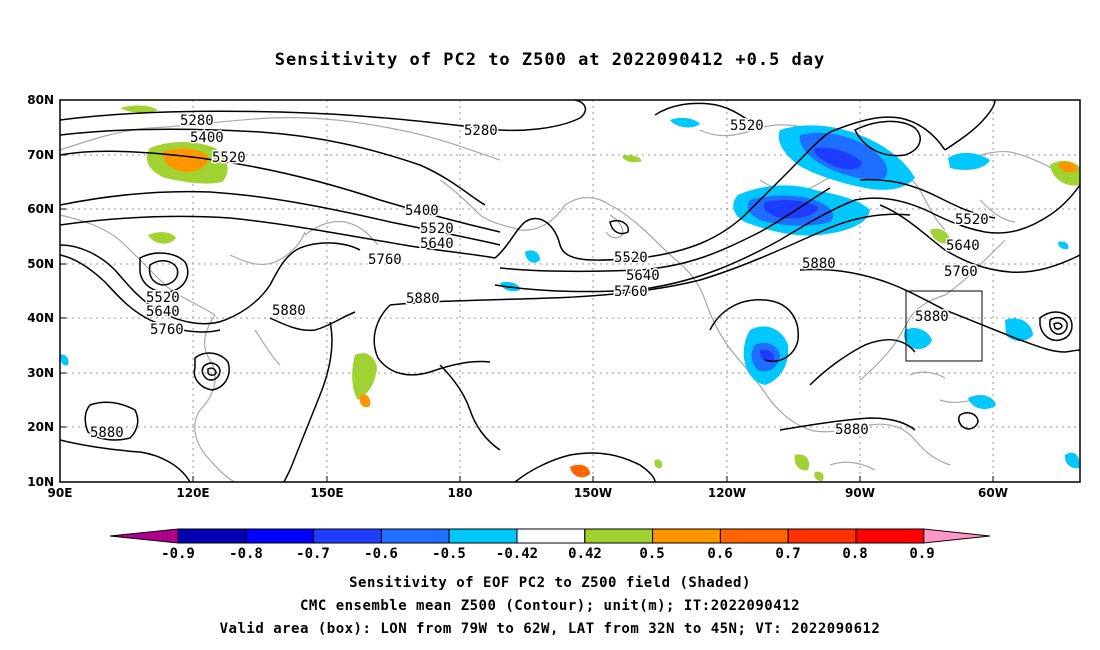 Image resolution: width=1100 pixels, height=650 pixels. What do you see at coordinates (246, 554) in the screenshot?
I see `colorbar-label: -0.8` at bounding box center [246, 554].